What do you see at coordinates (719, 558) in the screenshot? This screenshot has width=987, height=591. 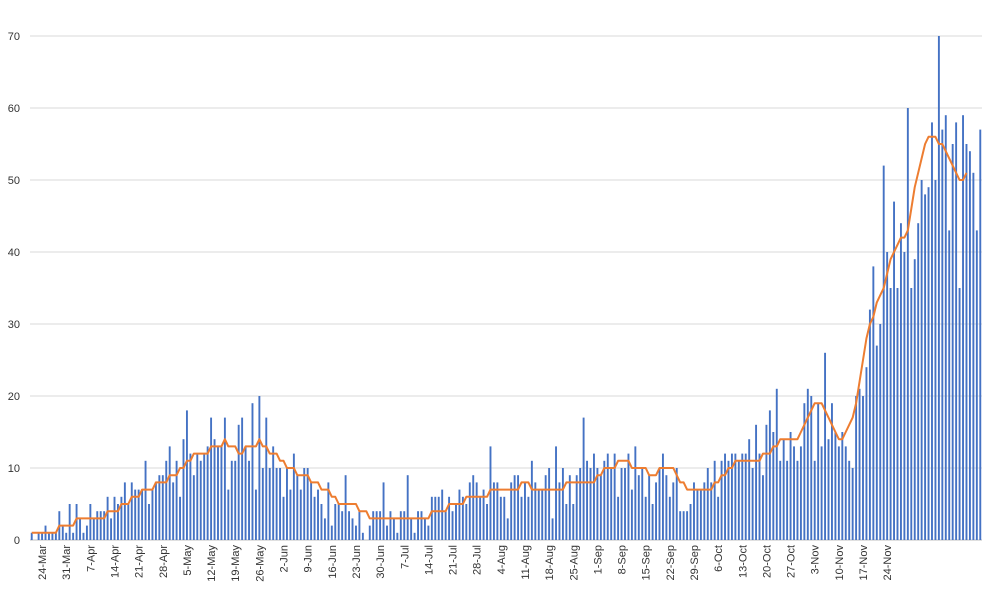 I see `x-tick-label: 6-Oct` at bounding box center [719, 558].